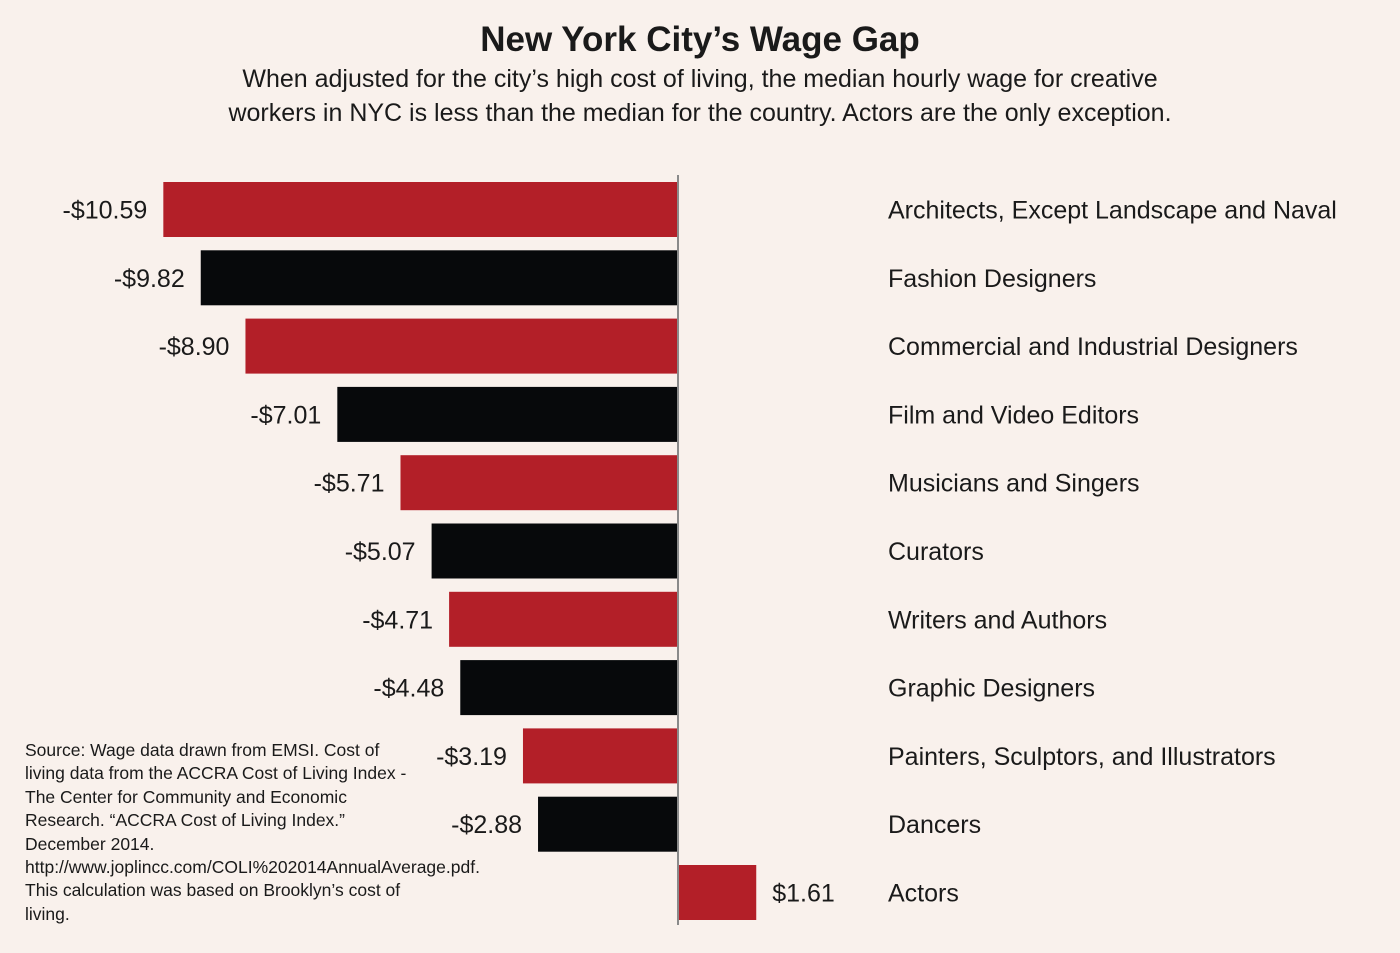  I want to click on data-label: -$4.71, so click(397, 620).